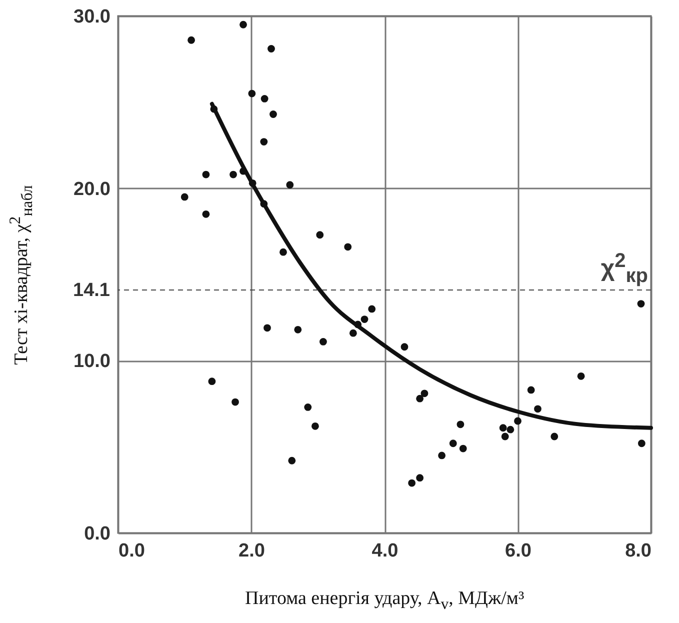 This screenshot has width=679, height=623. What do you see at coordinates (384, 601) in the screenshot?
I see `x-axis-title: Питома енергія удару, A$_{v}$, МДж/м³` at bounding box center [384, 601].